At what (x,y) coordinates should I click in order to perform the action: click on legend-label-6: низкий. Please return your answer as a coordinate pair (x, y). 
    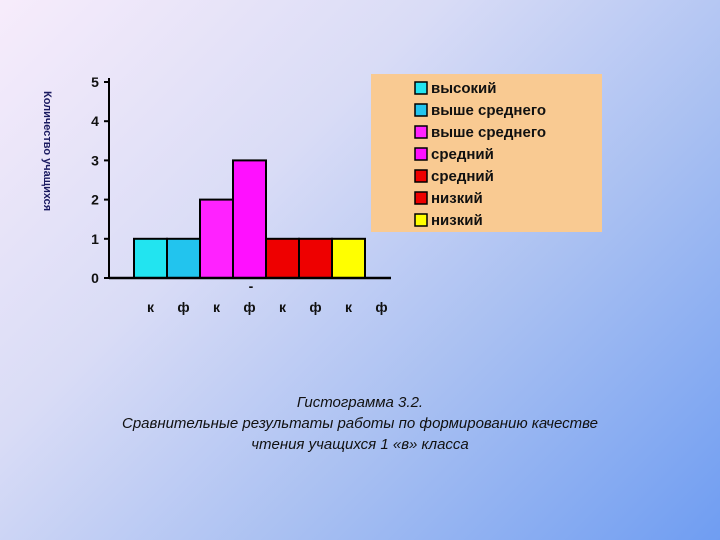
    Looking at the image, I should click on (457, 198).